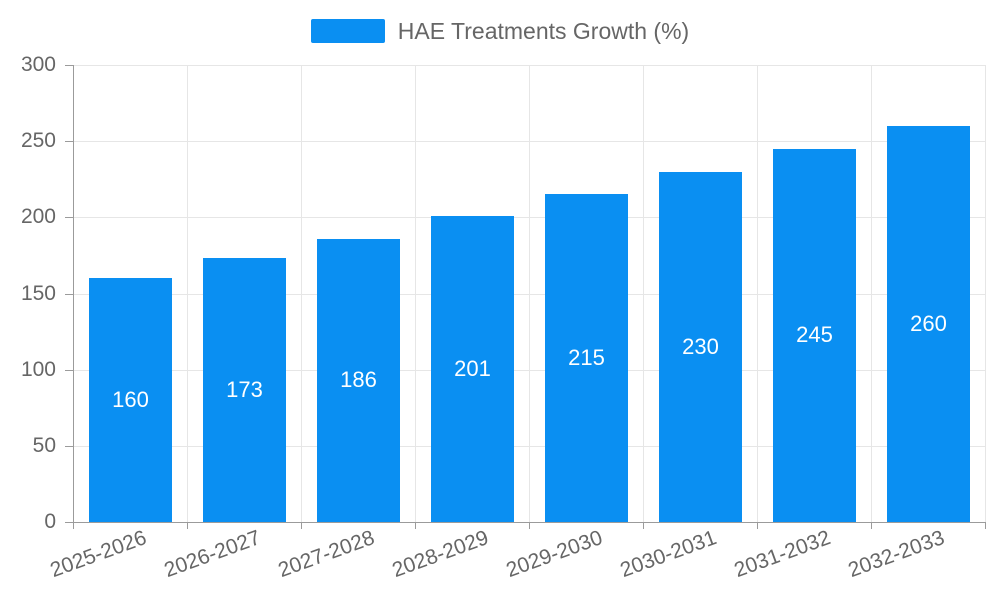  Describe the element at coordinates (543, 31) in the screenshot. I see `legend-label: HAE Treatments Growth (%)` at that location.